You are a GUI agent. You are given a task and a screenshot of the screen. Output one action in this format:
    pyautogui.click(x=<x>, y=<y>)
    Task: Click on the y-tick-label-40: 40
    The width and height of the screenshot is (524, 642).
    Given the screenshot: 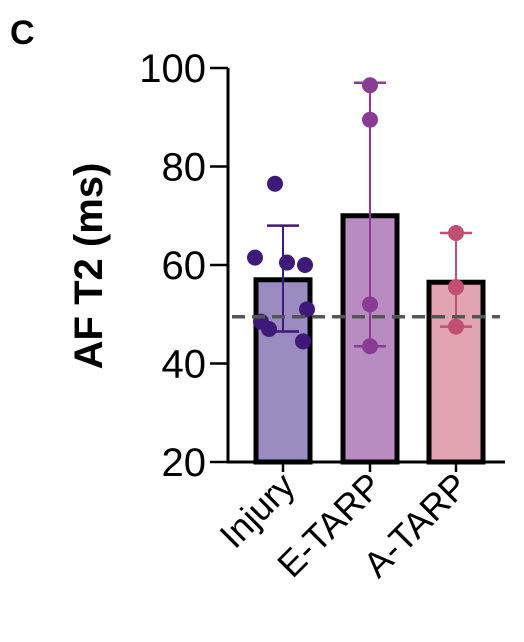 What is the action you would take?
    pyautogui.click(x=184, y=365)
    